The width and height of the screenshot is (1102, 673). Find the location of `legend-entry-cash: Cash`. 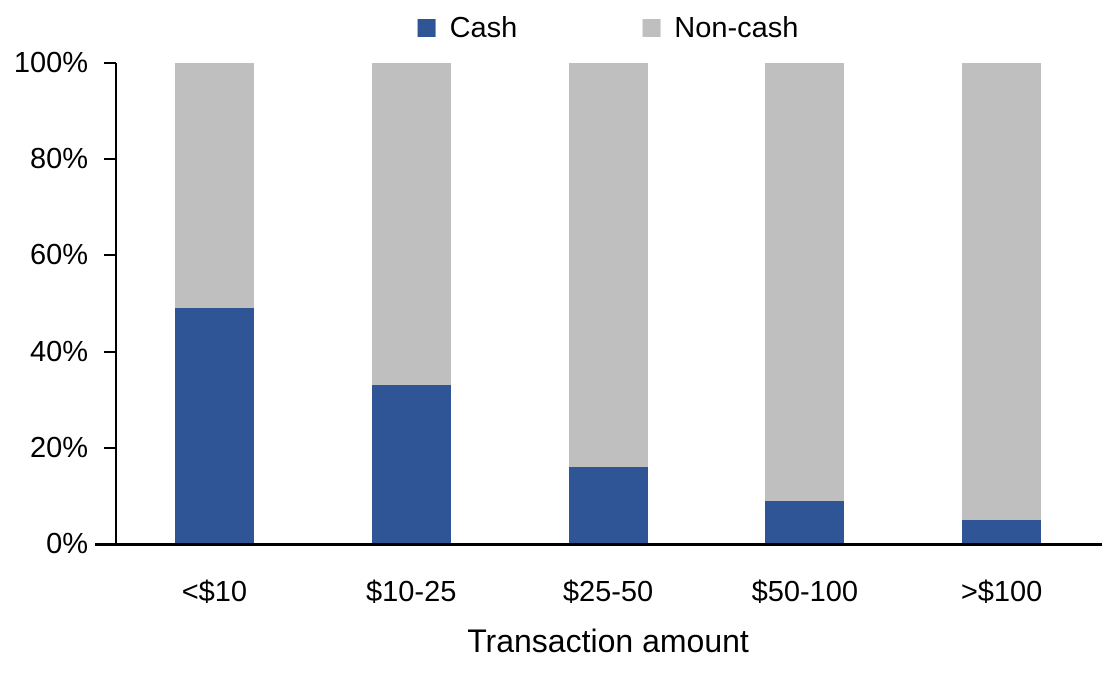

legend-entry-cash: Cash is located at coordinates (467, 28).